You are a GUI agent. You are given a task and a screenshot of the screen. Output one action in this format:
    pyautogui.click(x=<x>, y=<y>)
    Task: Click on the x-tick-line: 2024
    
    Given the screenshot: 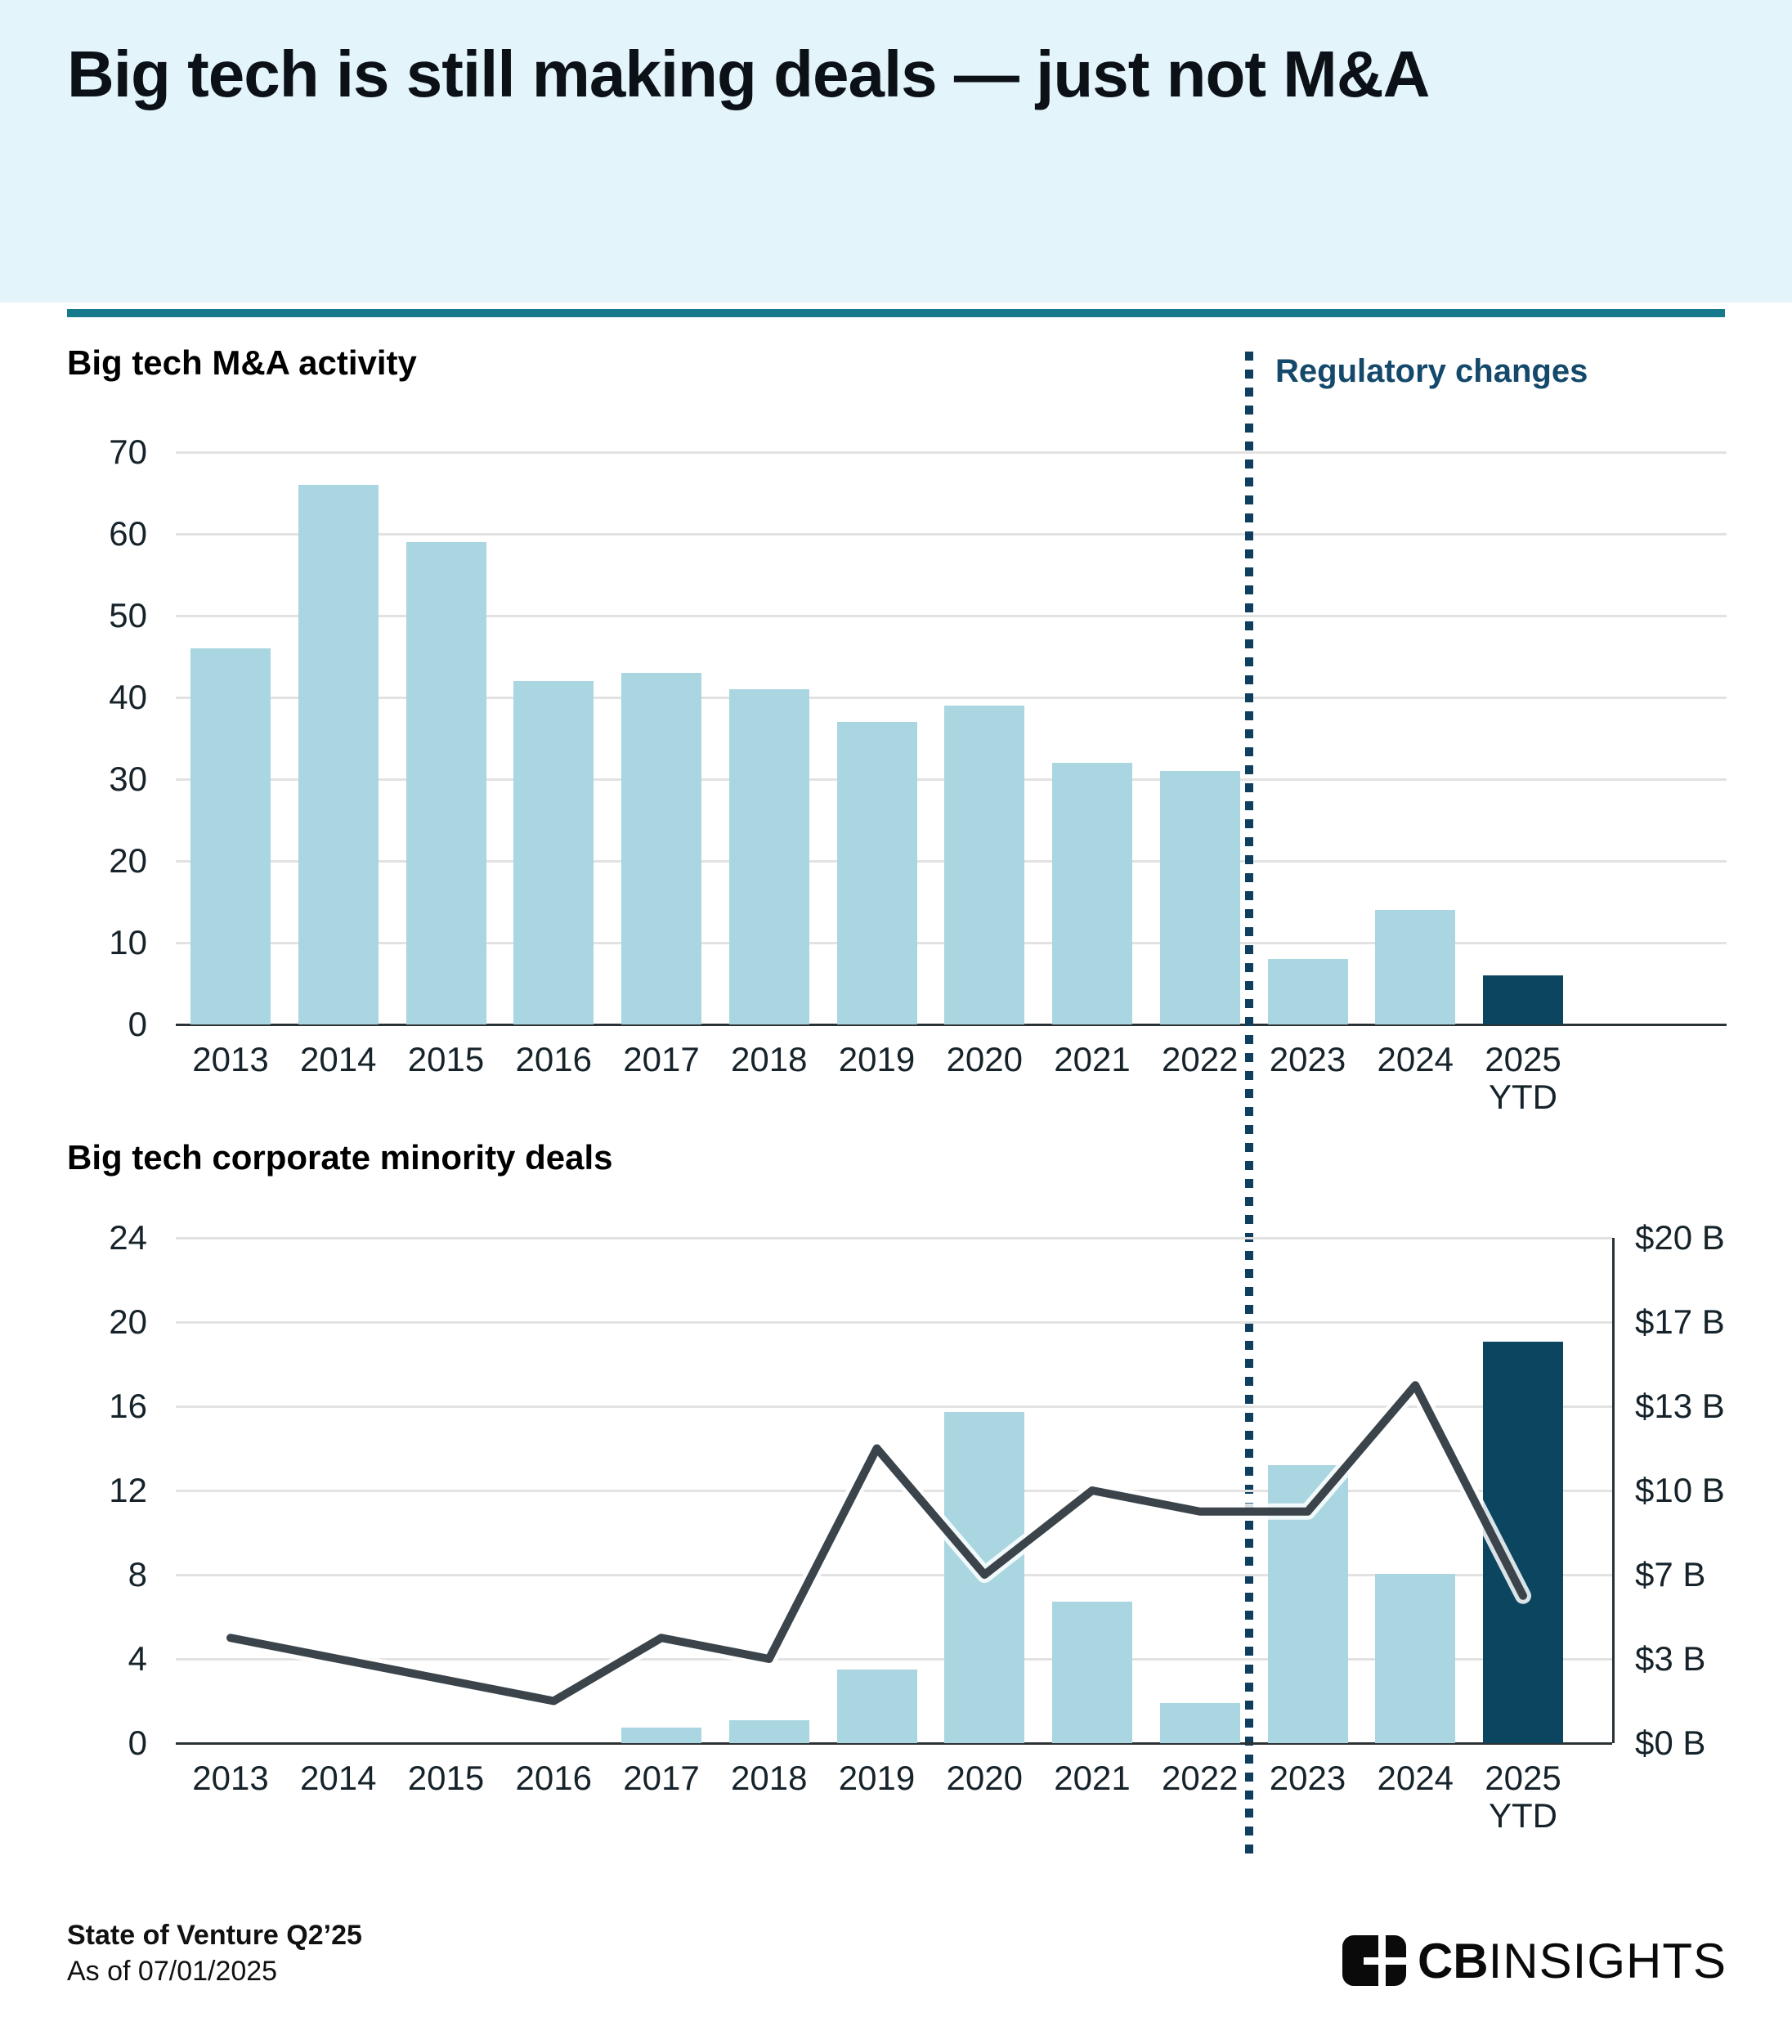 What is the action you would take?
    pyautogui.click(x=1415, y=1778)
    